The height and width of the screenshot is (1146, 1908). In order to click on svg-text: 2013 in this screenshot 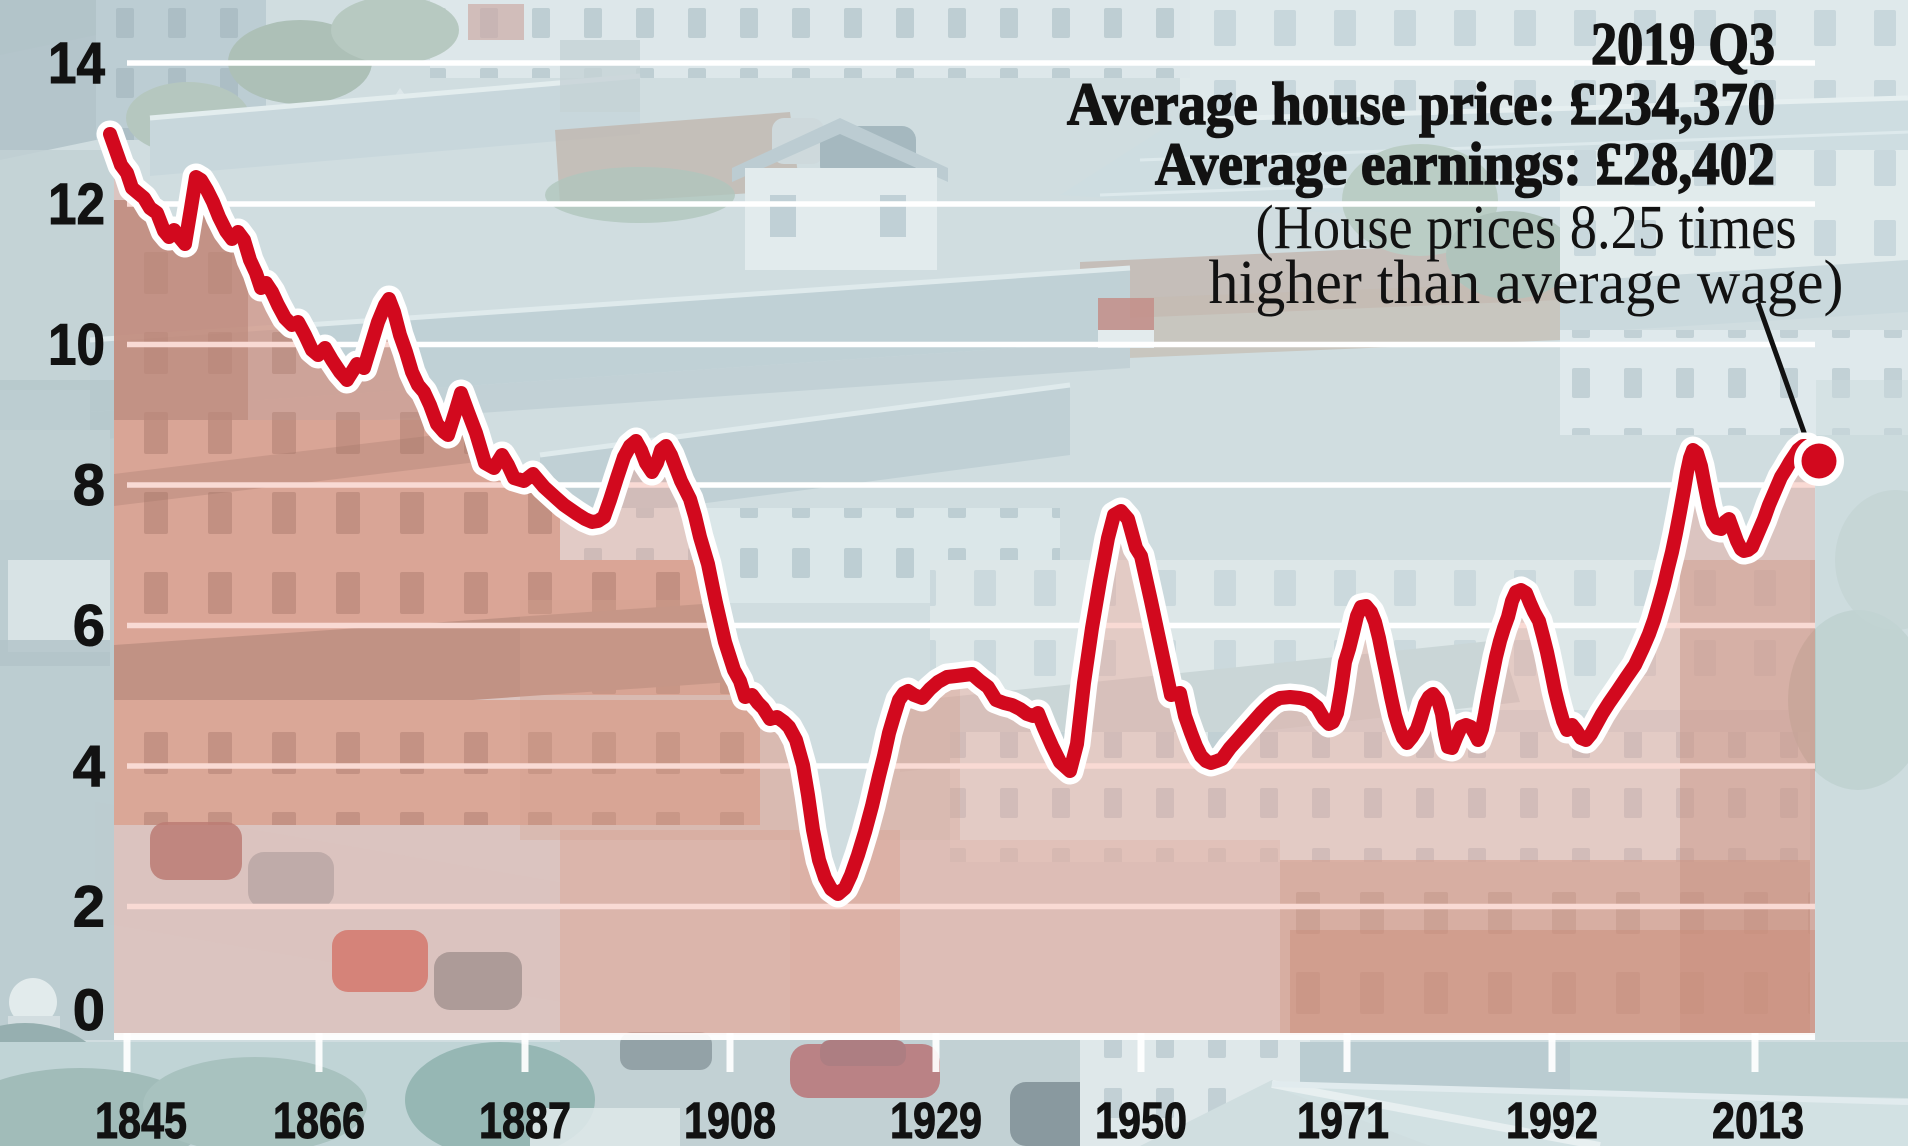, I will do `click(1758, 1119)`.